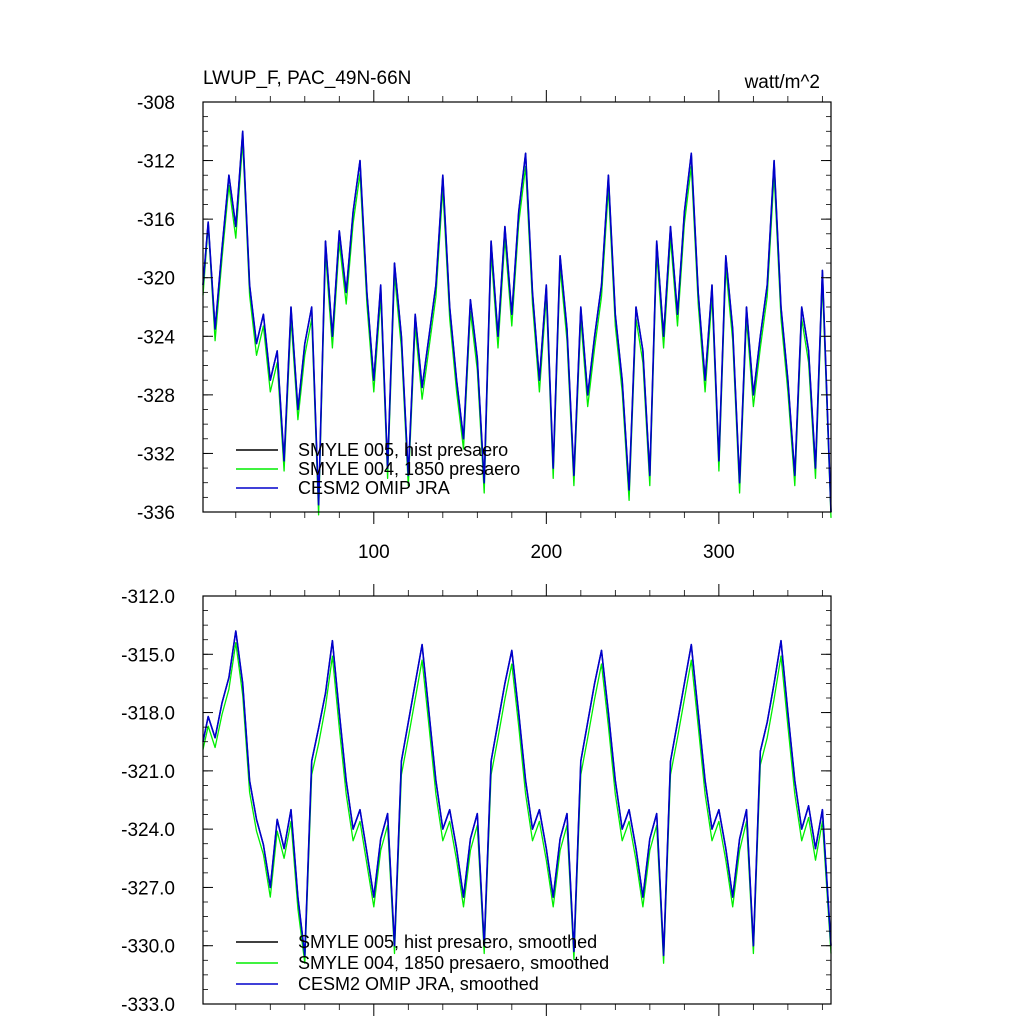 Image resolution: width=1024 pixels, height=1024 pixels. Describe the element at coordinates (148, 597) in the screenshot. I see `y-tick-label: -312.0` at that location.